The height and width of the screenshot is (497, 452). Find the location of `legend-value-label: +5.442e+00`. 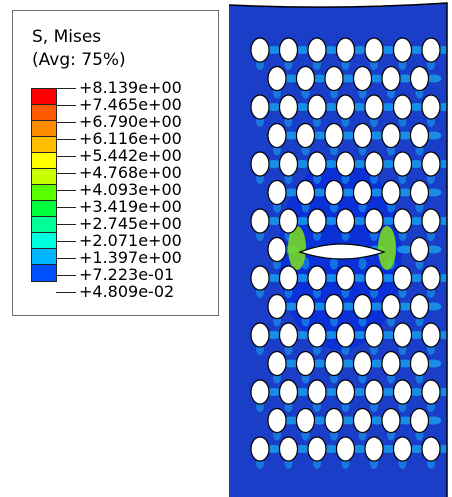

legend-value-label: +5.442e+00 is located at coordinates (130, 155).